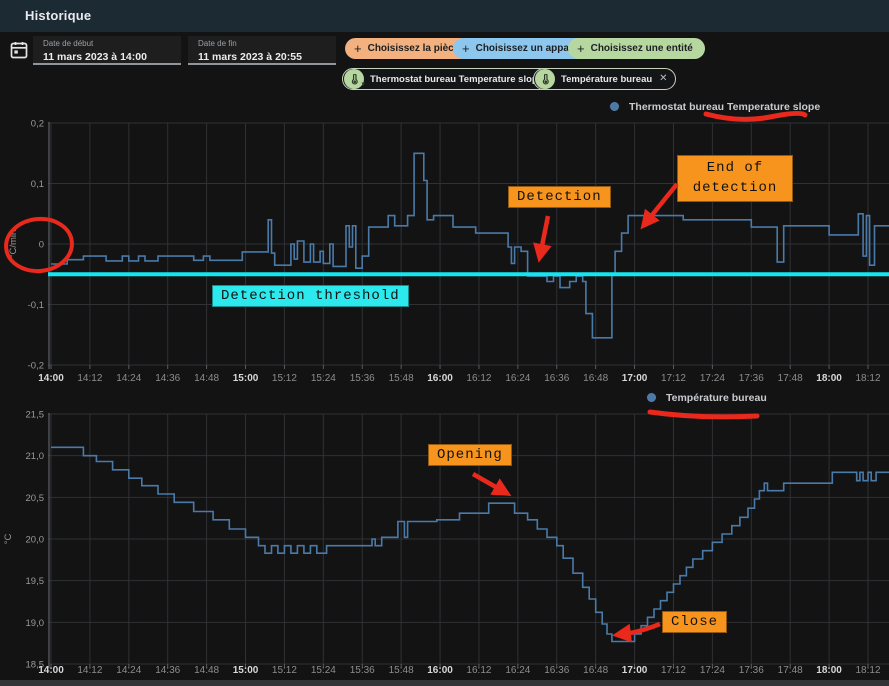  Describe the element at coordinates (37, 184) in the screenshot. I see `svg-text: 0,1` at that location.